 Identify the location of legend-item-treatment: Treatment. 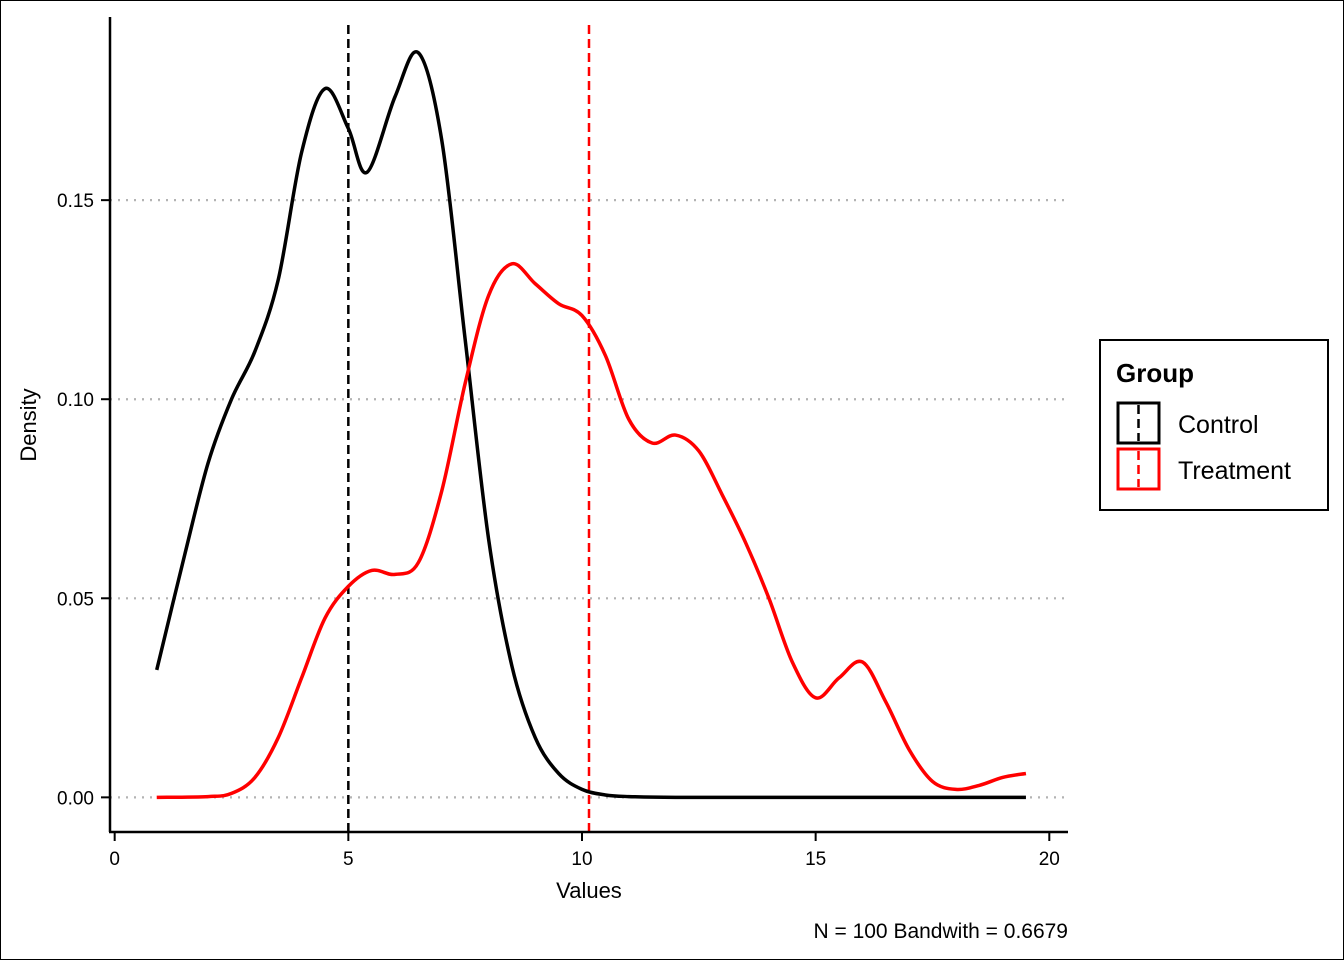
(1203, 469).